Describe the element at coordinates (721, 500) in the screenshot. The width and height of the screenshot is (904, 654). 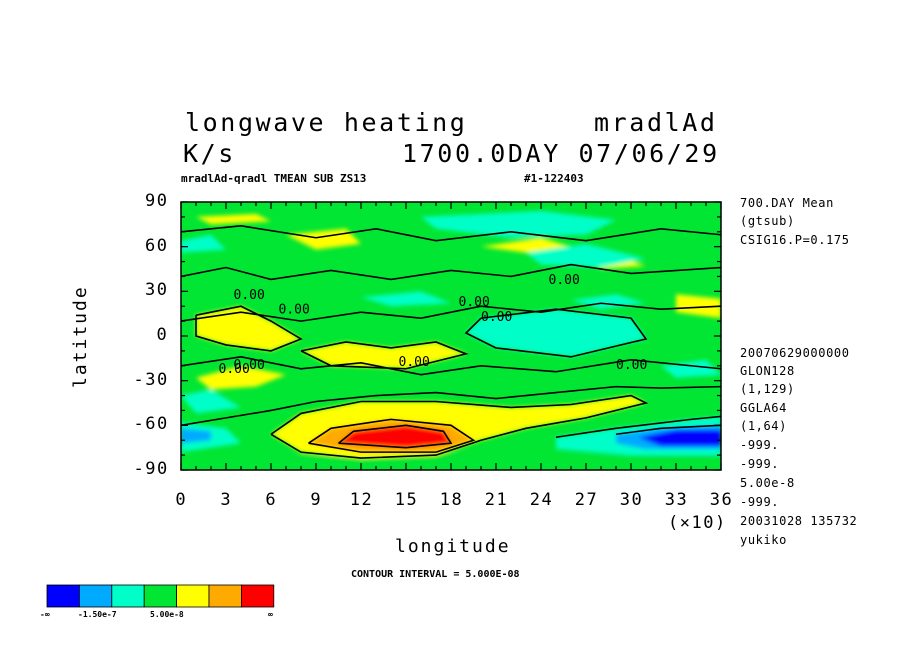
I see `x-tick-label: 36` at that location.